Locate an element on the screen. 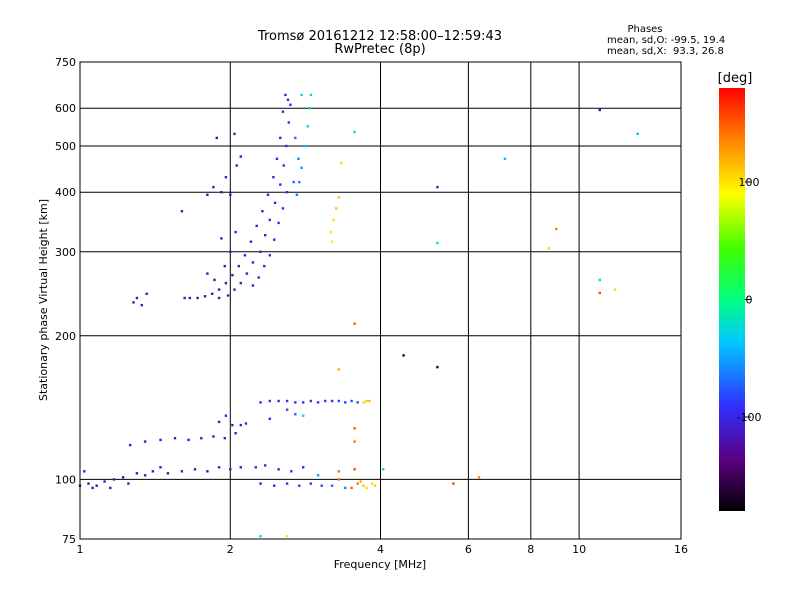  colorbar-ticks: 100 0 -100 is located at coordinates (749, 300).